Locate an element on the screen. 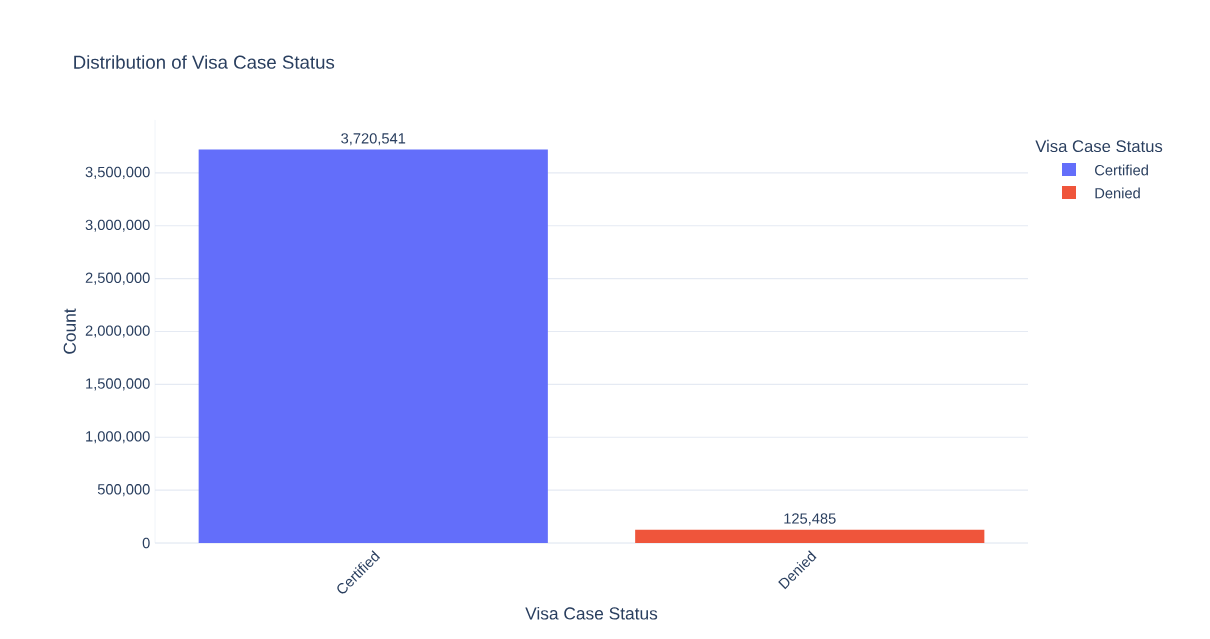 The height and width of the screenshot is (639, 1210). y-tick-label: 3,500,000 is located at coordinates (117, 172).